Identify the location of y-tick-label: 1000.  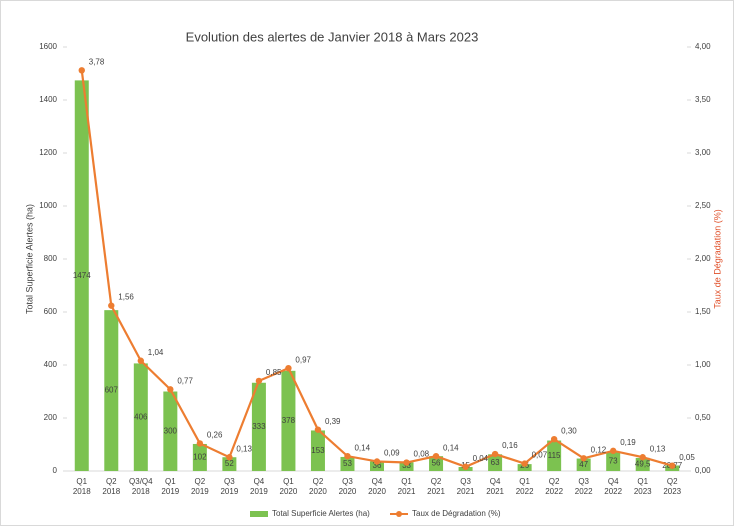
(48, 205).